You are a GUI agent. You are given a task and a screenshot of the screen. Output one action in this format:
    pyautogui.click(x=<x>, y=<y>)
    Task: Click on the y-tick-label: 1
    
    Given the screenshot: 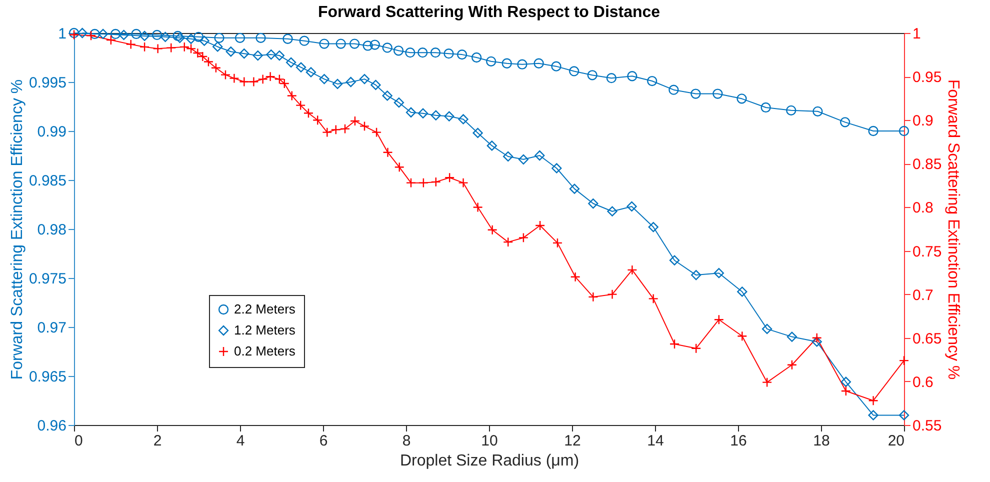 What is the action you would take?
    pyautogui.click(x=62, y=34)
    